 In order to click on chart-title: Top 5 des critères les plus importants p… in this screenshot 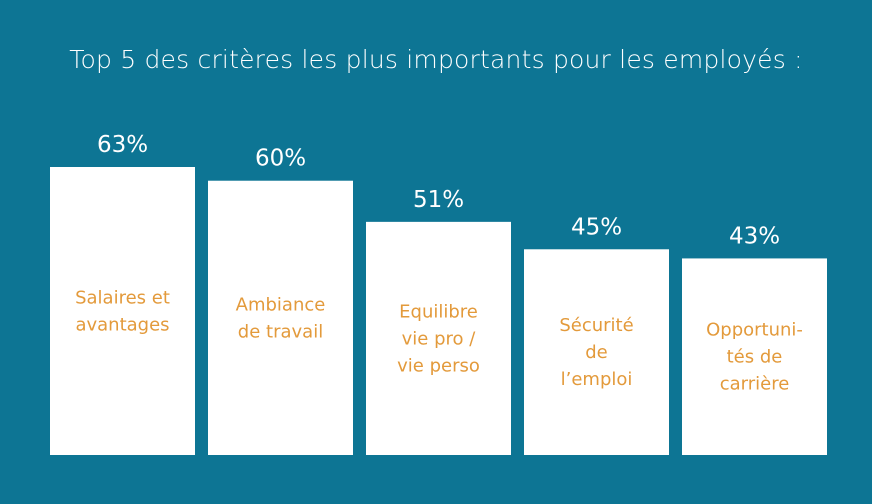, I will do `click(436, 59)`.